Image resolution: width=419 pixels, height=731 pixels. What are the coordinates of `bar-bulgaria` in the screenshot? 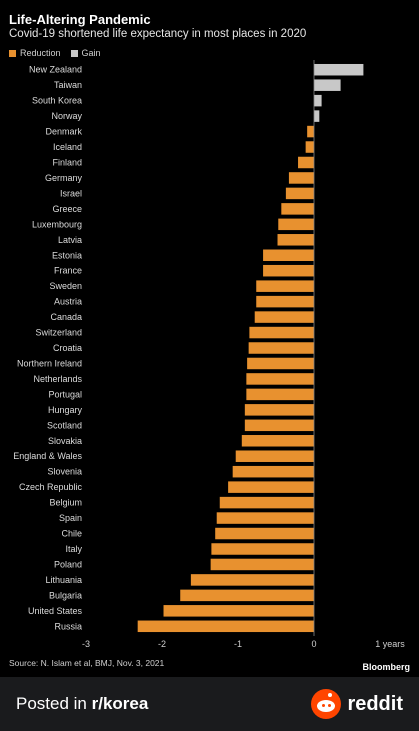 It's located at (247, 595).